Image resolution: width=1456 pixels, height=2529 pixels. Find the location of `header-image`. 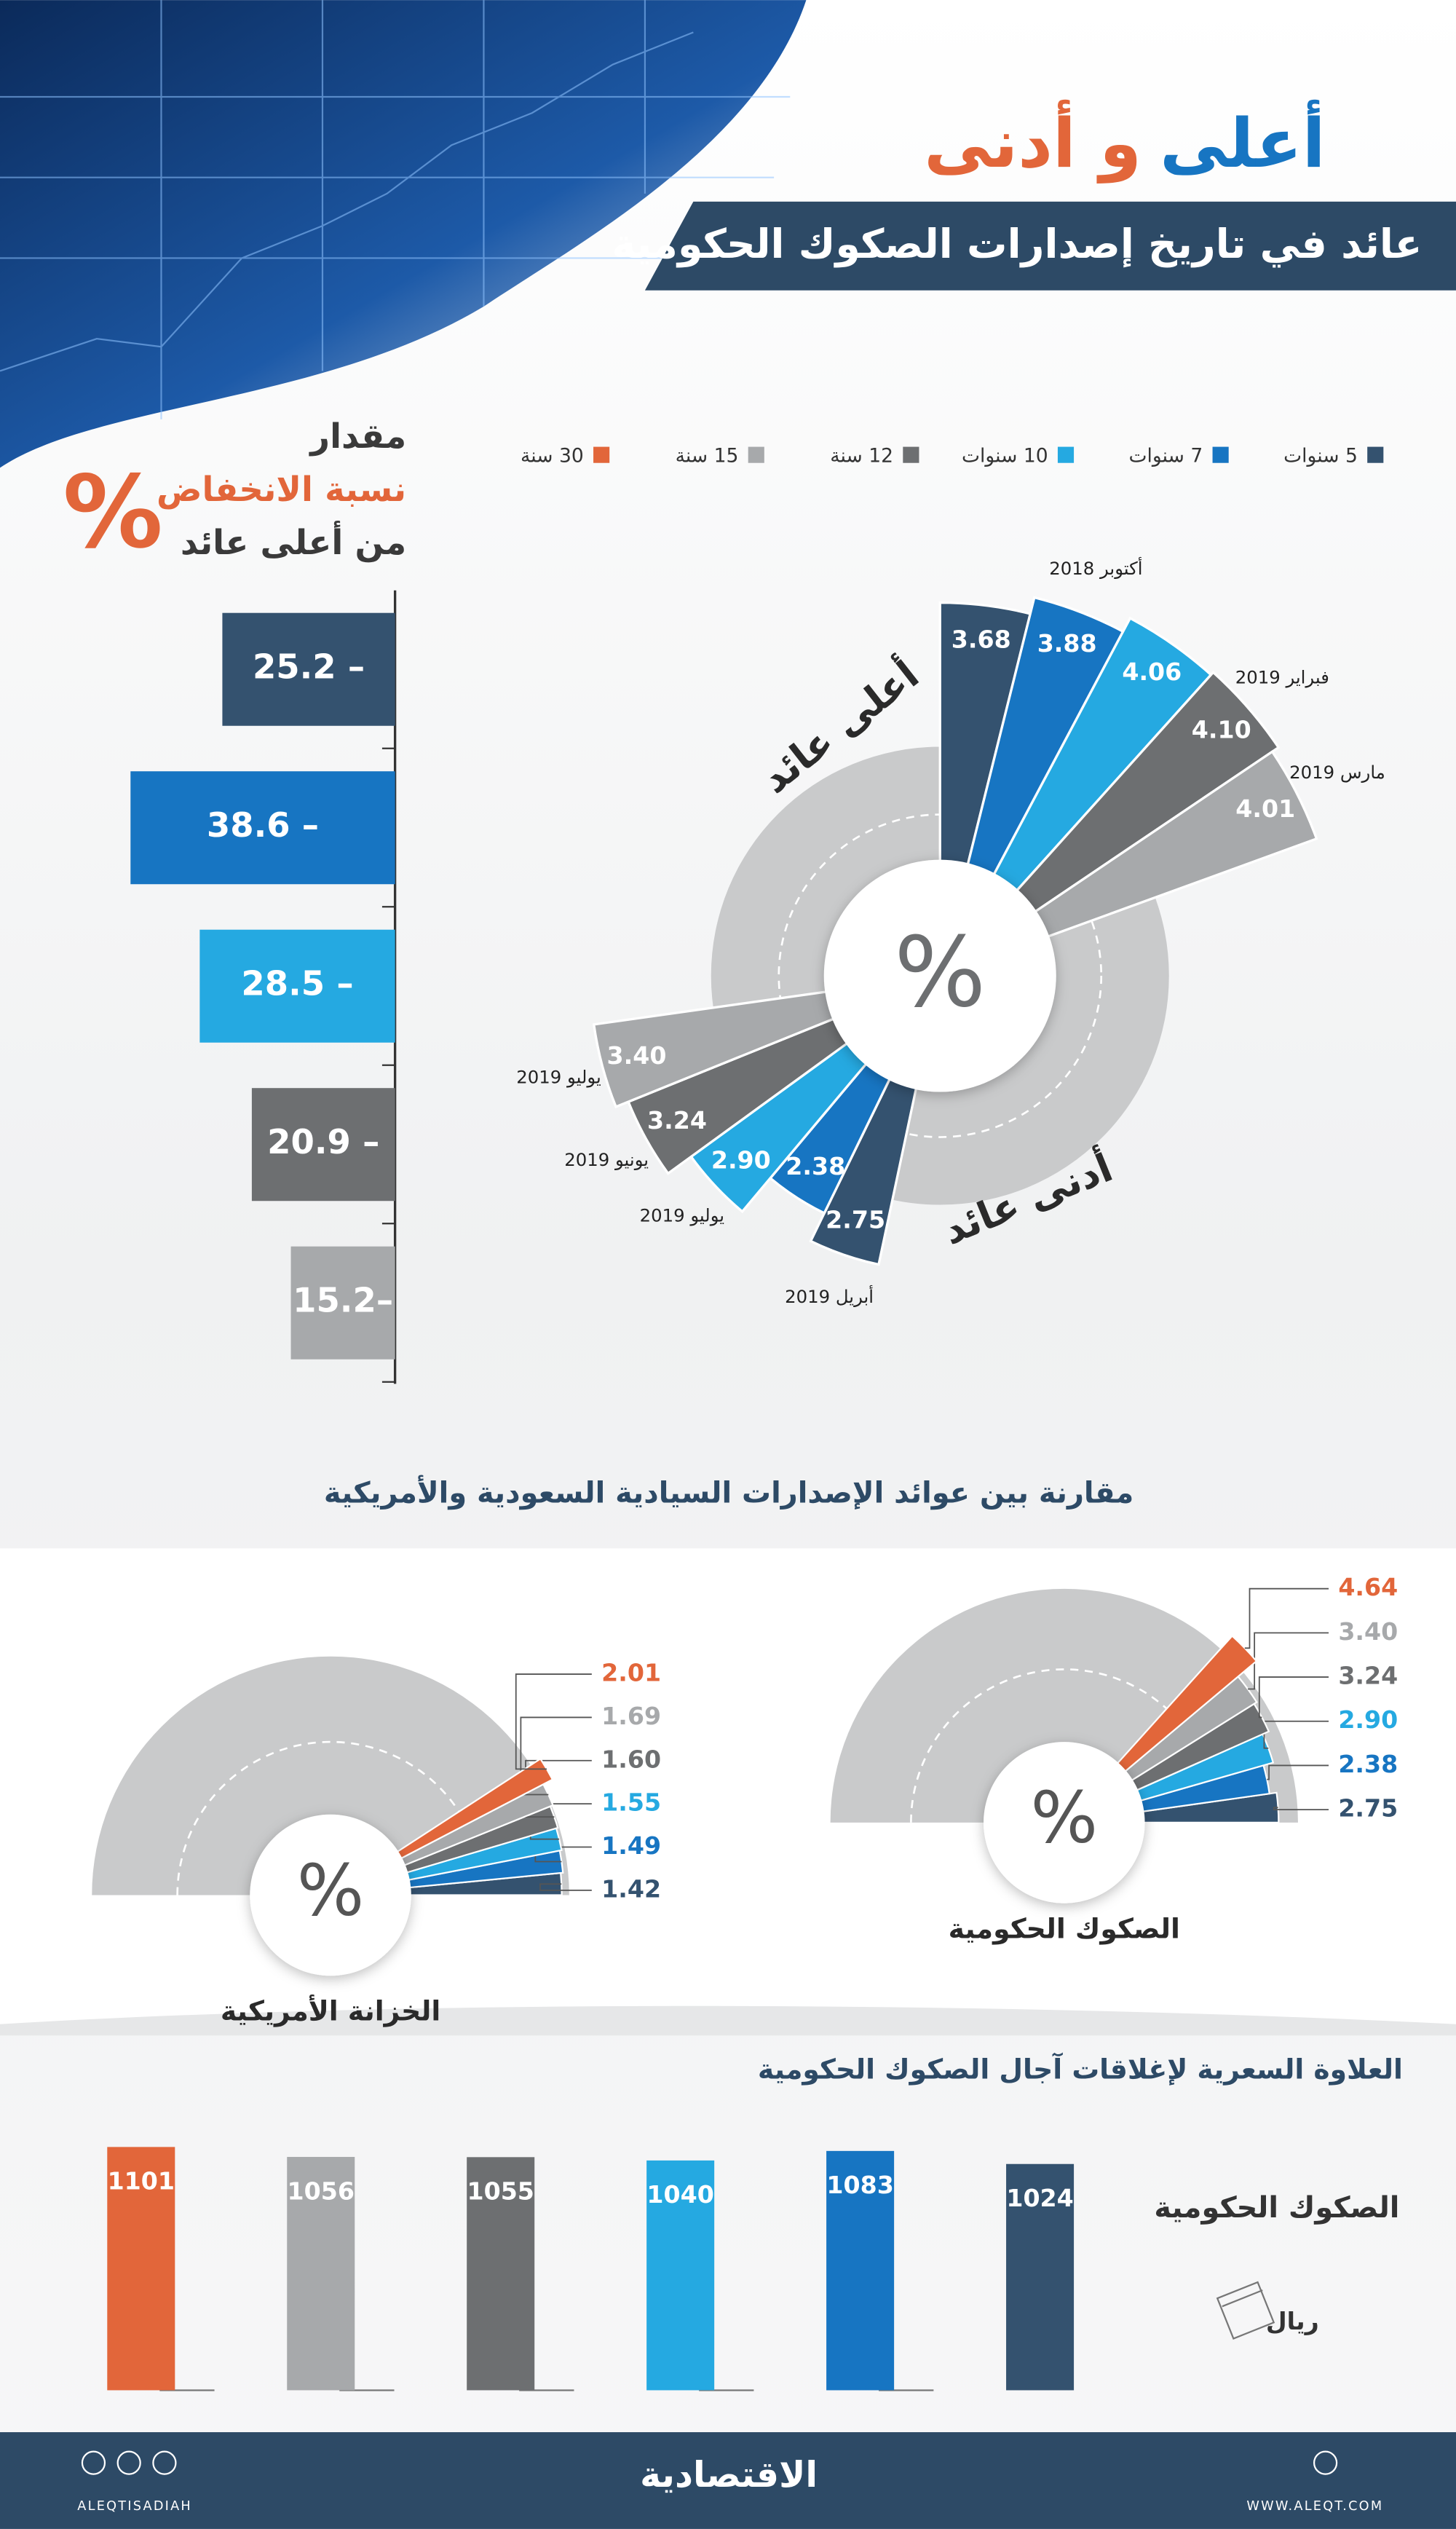

header-image is located at coordinates (403, 234).